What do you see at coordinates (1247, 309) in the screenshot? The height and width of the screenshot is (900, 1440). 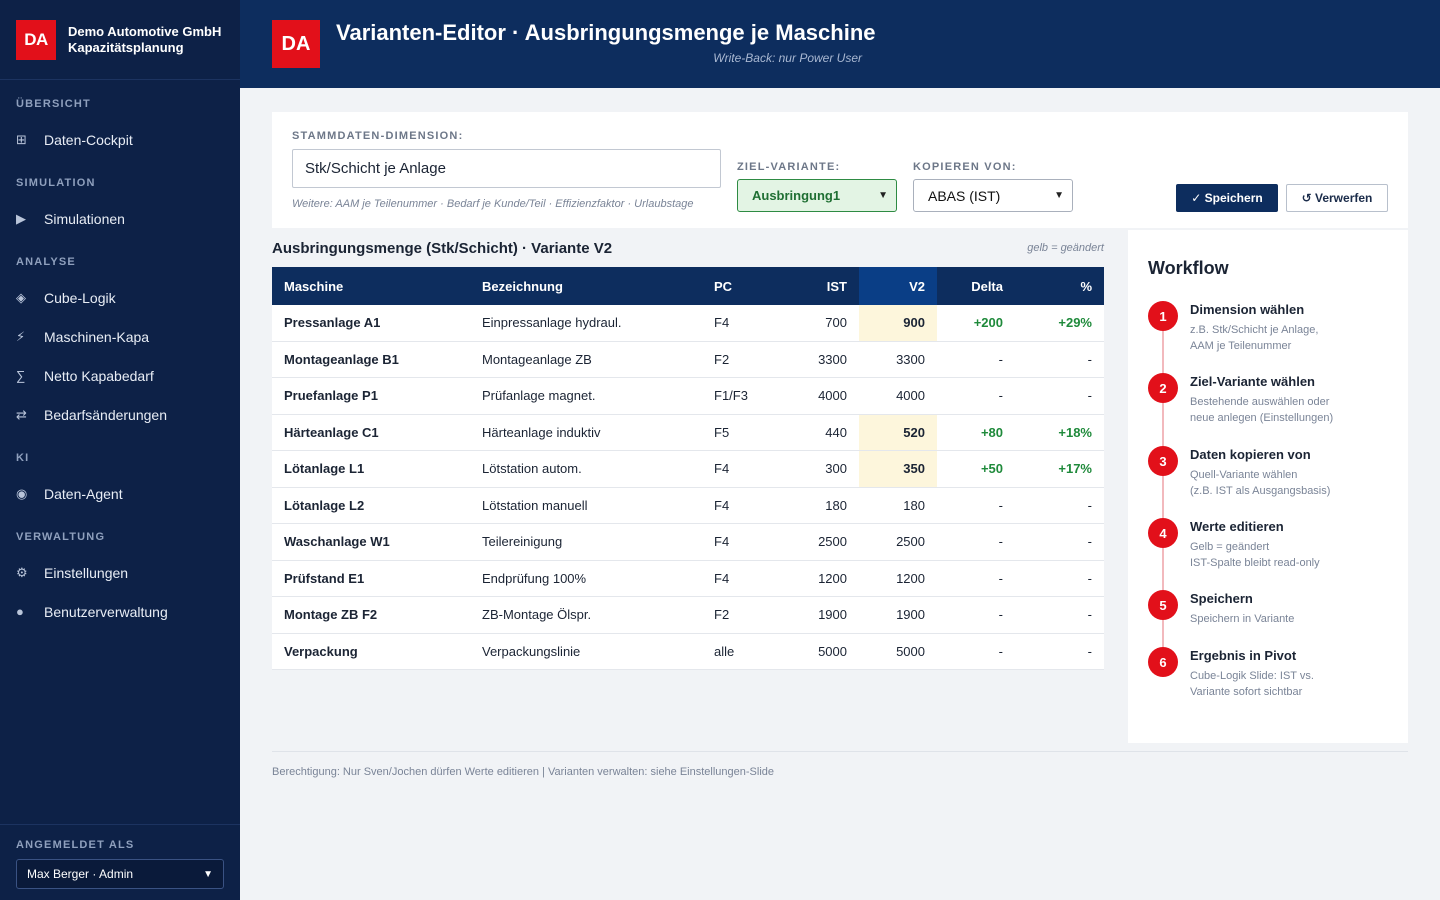 I see `step-title: Dimension wählen` at bounding box center [1247, 309].